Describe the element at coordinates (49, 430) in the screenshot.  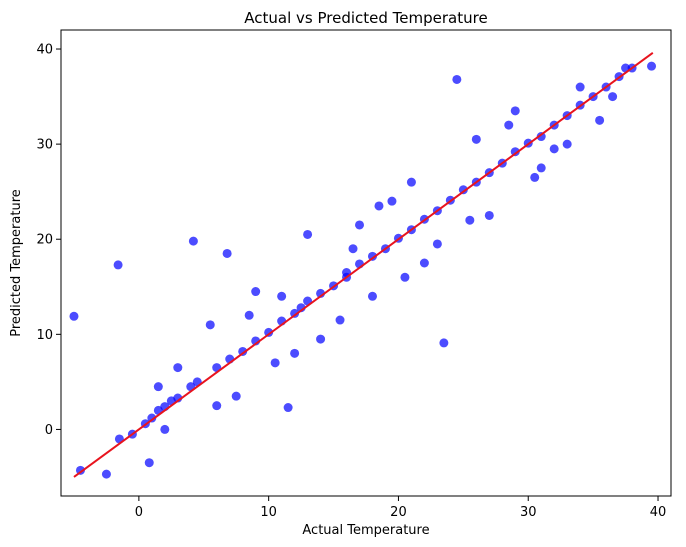
I see `y-tick-label: 0` at that location.